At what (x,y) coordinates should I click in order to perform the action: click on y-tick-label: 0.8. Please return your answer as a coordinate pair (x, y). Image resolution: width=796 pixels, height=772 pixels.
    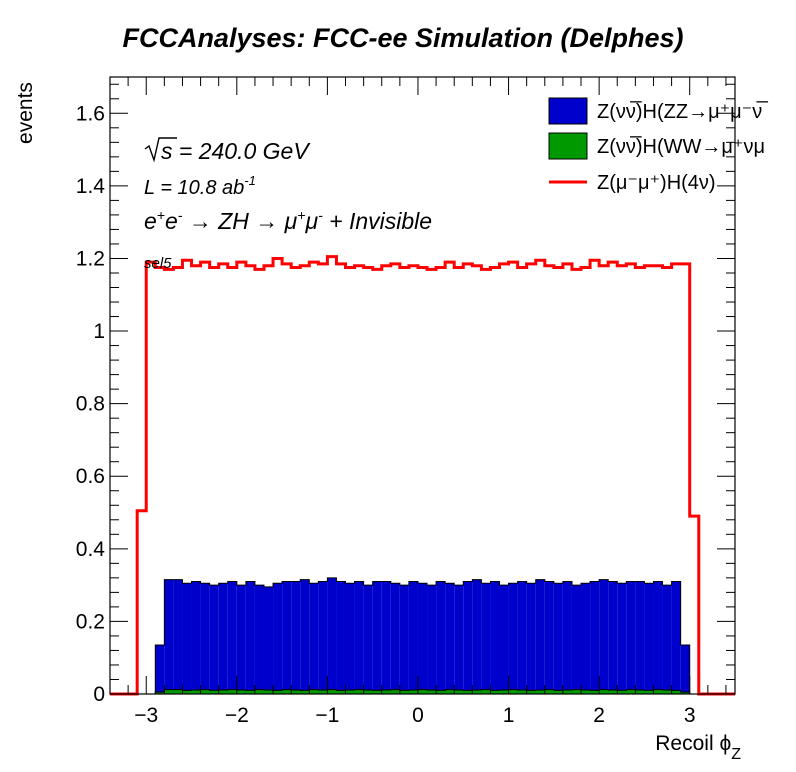
    Looking at the image, I should click on (90, 404).